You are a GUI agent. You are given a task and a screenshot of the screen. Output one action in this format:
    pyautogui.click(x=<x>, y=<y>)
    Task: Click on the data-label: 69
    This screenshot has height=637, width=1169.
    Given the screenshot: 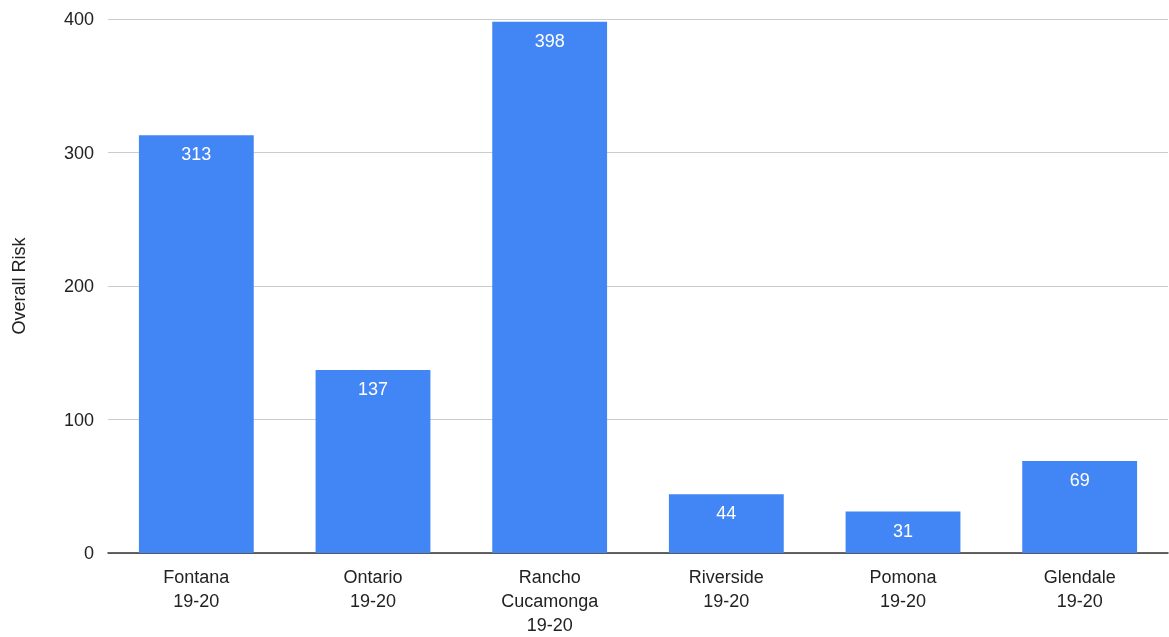 What is the action you would take?
    pyautogui.click(x=1079, y=479)
    